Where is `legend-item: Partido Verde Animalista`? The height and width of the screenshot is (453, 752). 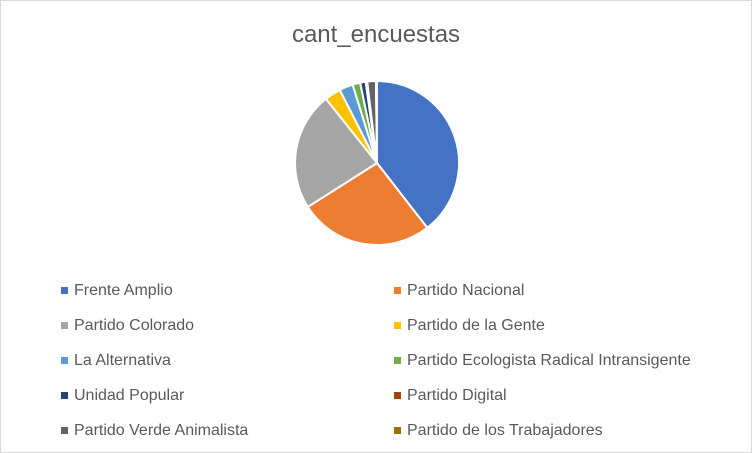 legend-item: Partido Verde Animalista is located at coordinates (227, 430).